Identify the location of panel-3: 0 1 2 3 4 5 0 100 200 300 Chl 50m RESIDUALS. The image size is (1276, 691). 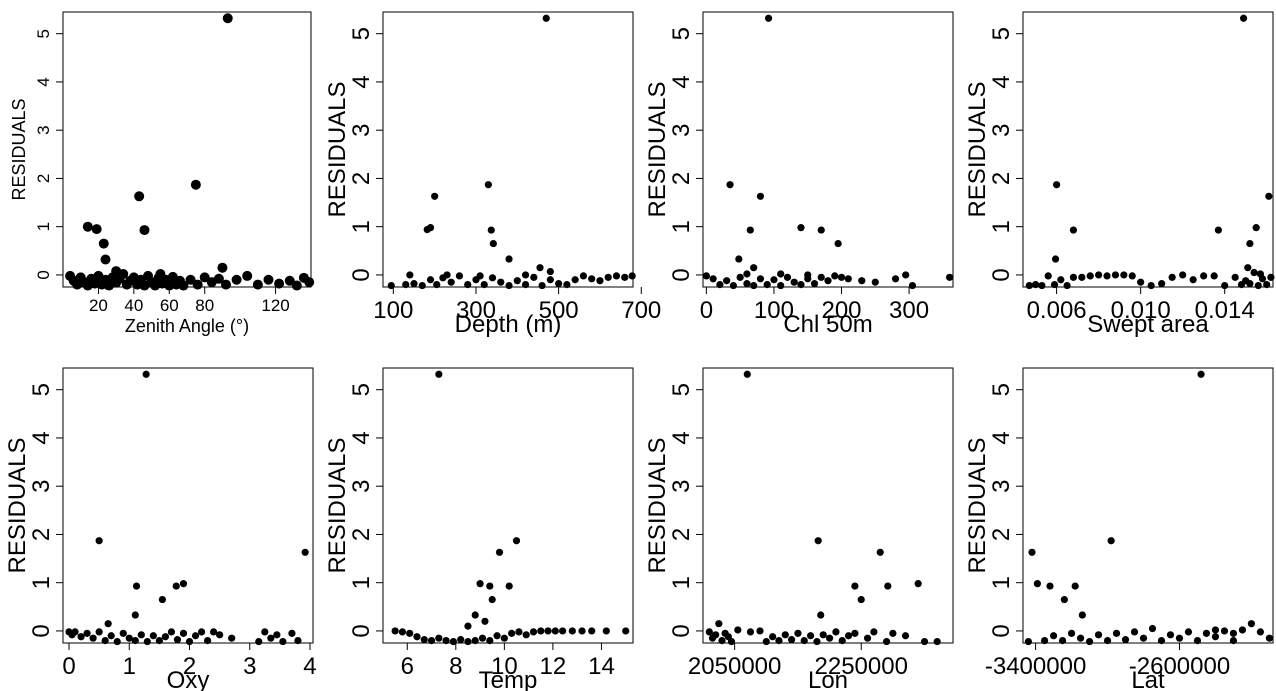
(799, 174).